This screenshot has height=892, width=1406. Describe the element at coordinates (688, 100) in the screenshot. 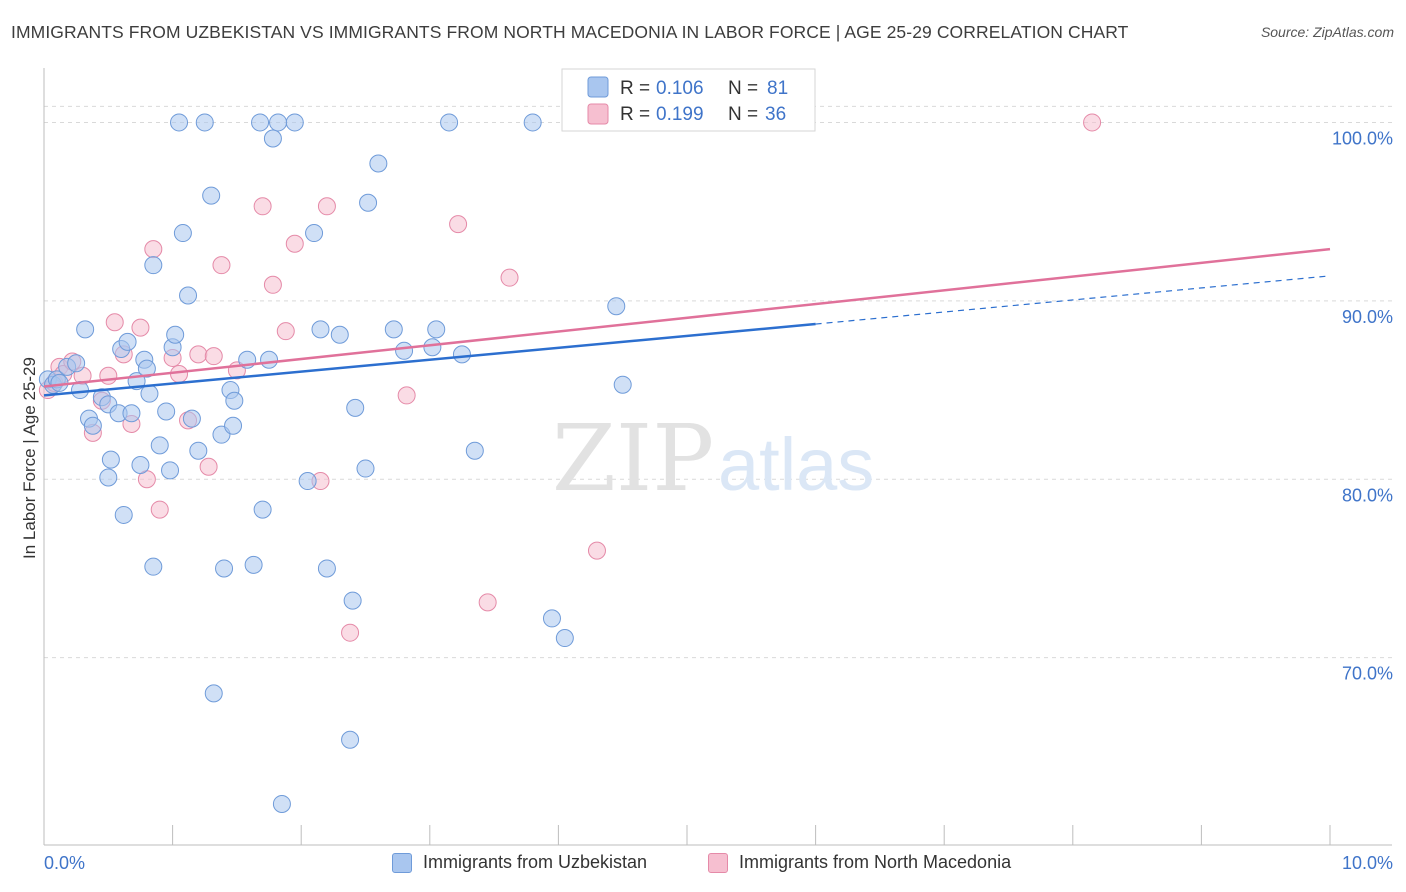

I see `legend-top: R = 0.106 N = 81 R = 0.199 N = 36` at that location.